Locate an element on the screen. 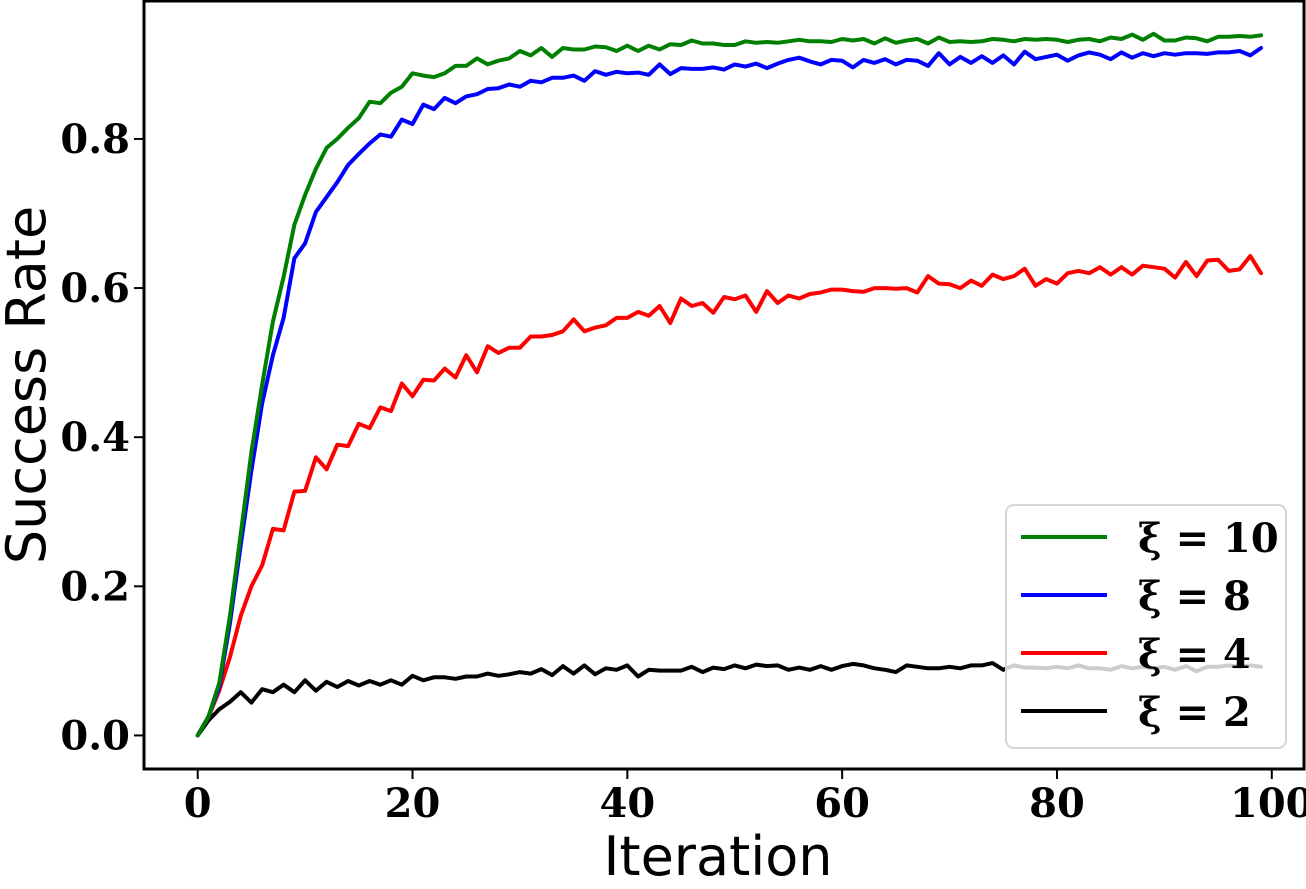 This screenshot has height=889, width=1306. y-axis-ticks: 0.0 0.2 0.4 0.6 0.8 is located at coordinates (102, 437).